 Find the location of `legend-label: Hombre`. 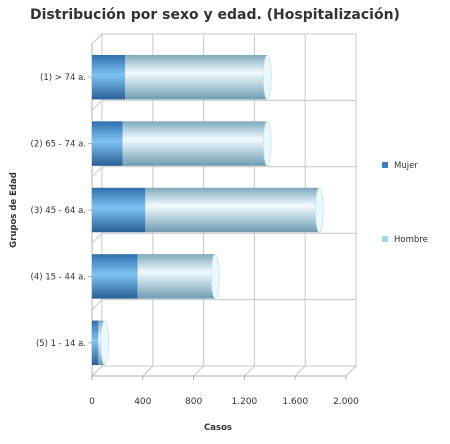

legend-label: Hombre is located at coordinates (411, 240).